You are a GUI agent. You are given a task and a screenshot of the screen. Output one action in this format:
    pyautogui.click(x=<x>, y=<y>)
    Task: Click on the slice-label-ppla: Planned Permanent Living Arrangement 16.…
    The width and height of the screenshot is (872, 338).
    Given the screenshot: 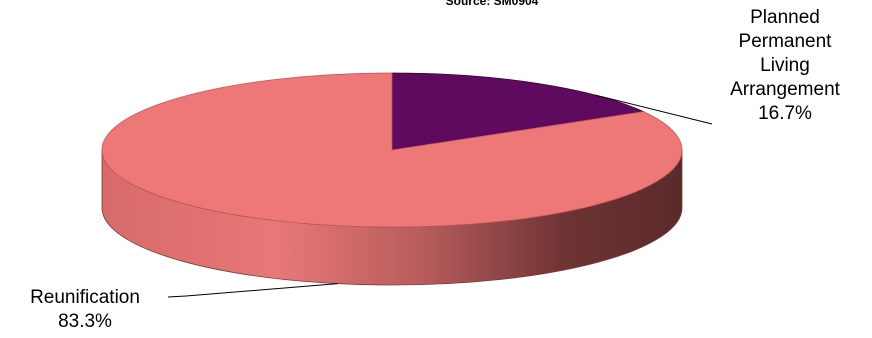 What is the action you would take?
    pyautogui.click(x=785, y=66)
    